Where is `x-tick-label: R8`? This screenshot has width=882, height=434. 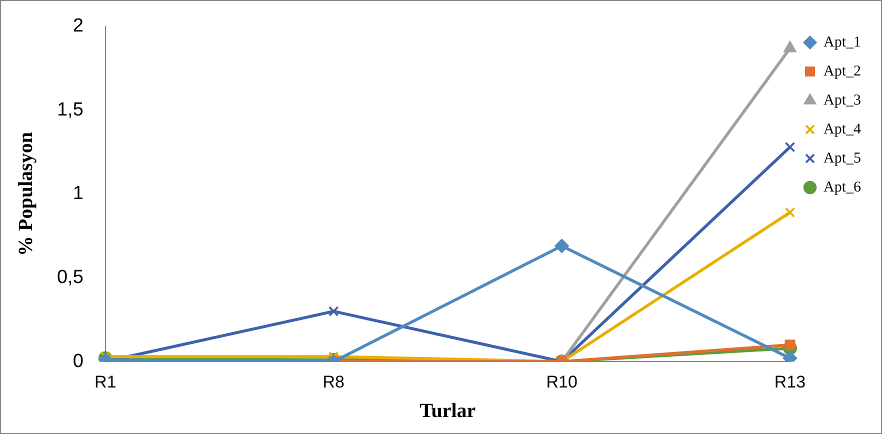
x-tick-label: R8 is located at coordinates (333, 382).